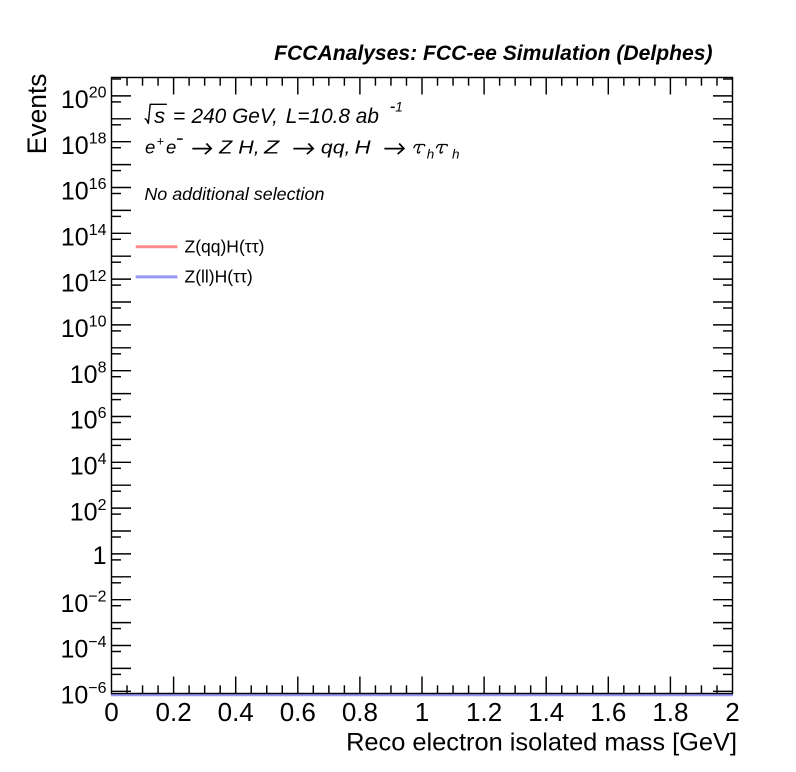  Describe the element at coordinates (159, 116) in the screenshot. I see `svg-text: s` at that location.